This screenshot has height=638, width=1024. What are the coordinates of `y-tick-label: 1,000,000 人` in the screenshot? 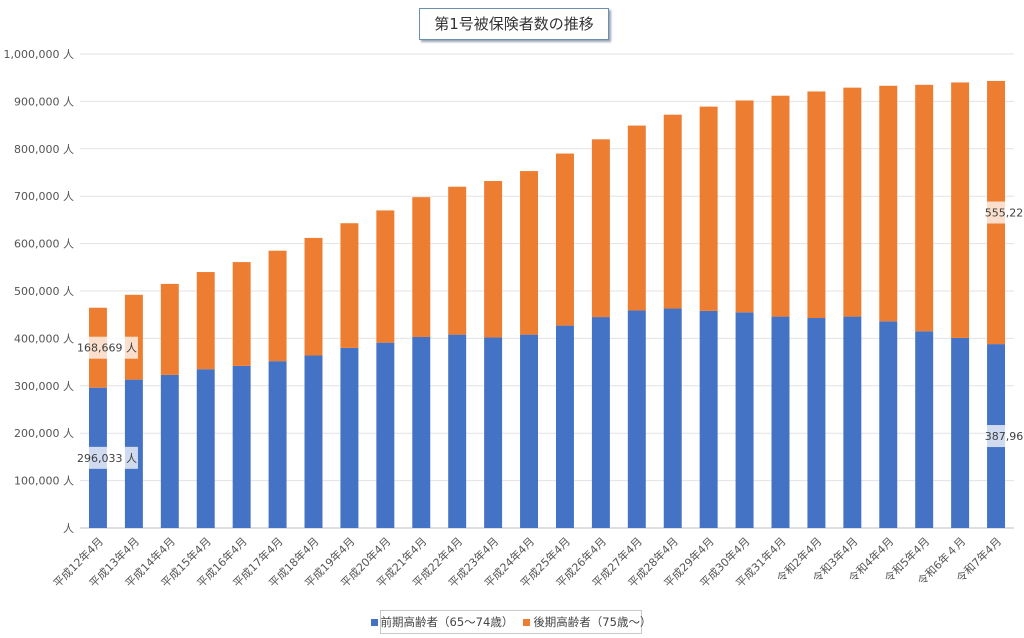 It's located at (39, 54).